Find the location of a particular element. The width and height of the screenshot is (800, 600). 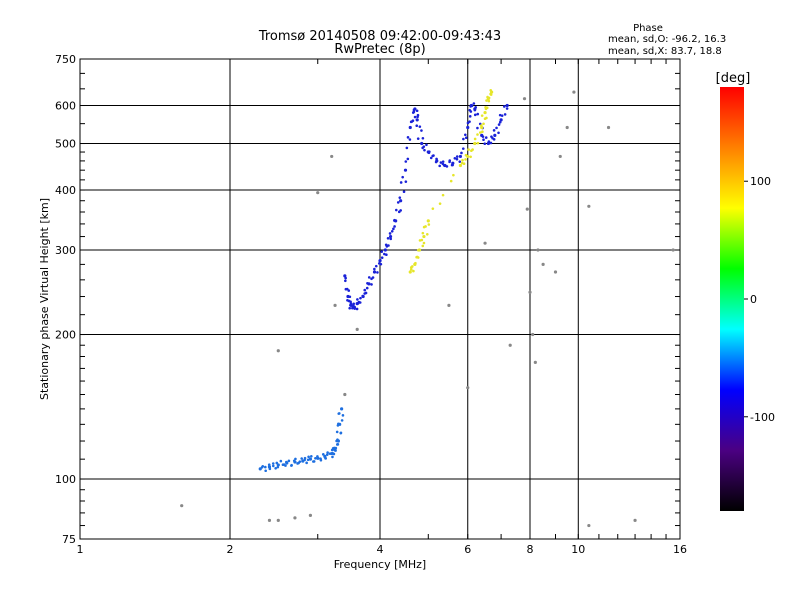

x-tick-label: 8 is located at coordinates (530, 549).